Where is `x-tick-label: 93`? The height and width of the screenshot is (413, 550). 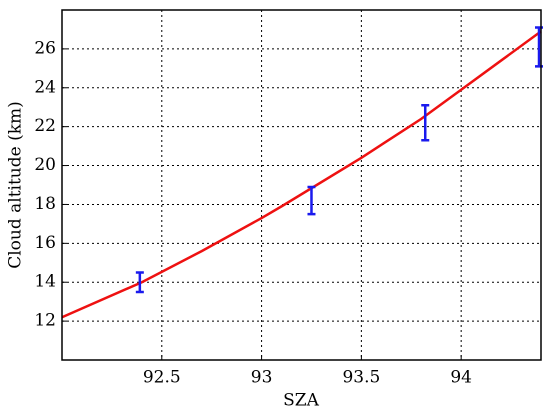
x-tick-label: 93 is located at coordinates (262, 378).